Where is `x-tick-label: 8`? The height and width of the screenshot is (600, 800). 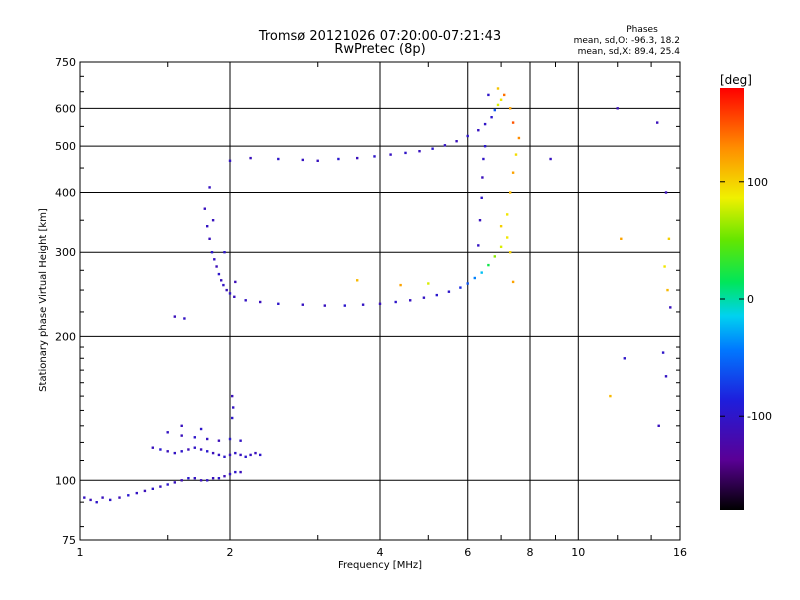 x-tick-label: 8 is located at coordinates (530, 552).